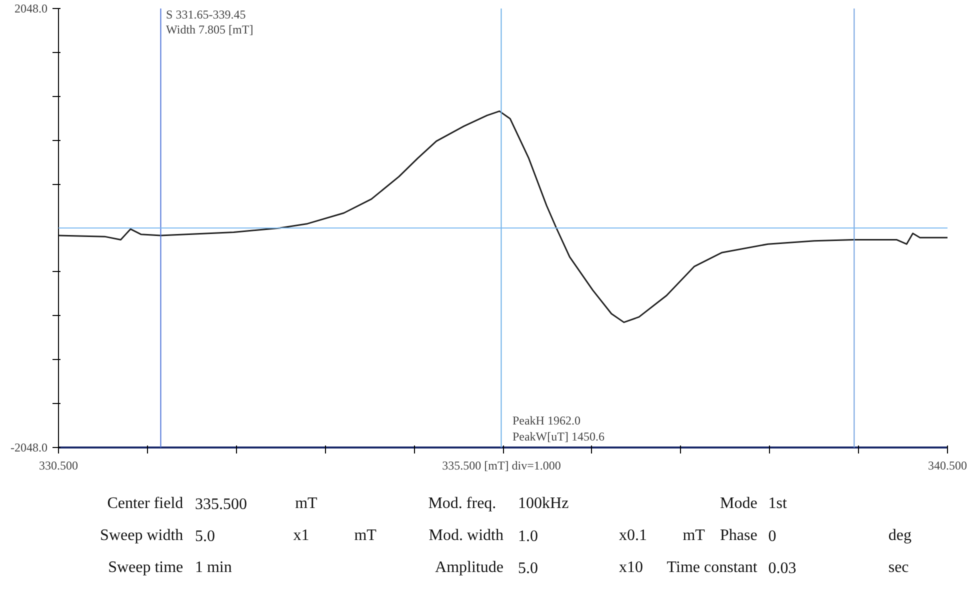 The width and height of the screenshot is (977, 605). What do you see at coordinates (213, 567) in the screenshot?
I see `text: 1 min` at bounding box center [213, 567].